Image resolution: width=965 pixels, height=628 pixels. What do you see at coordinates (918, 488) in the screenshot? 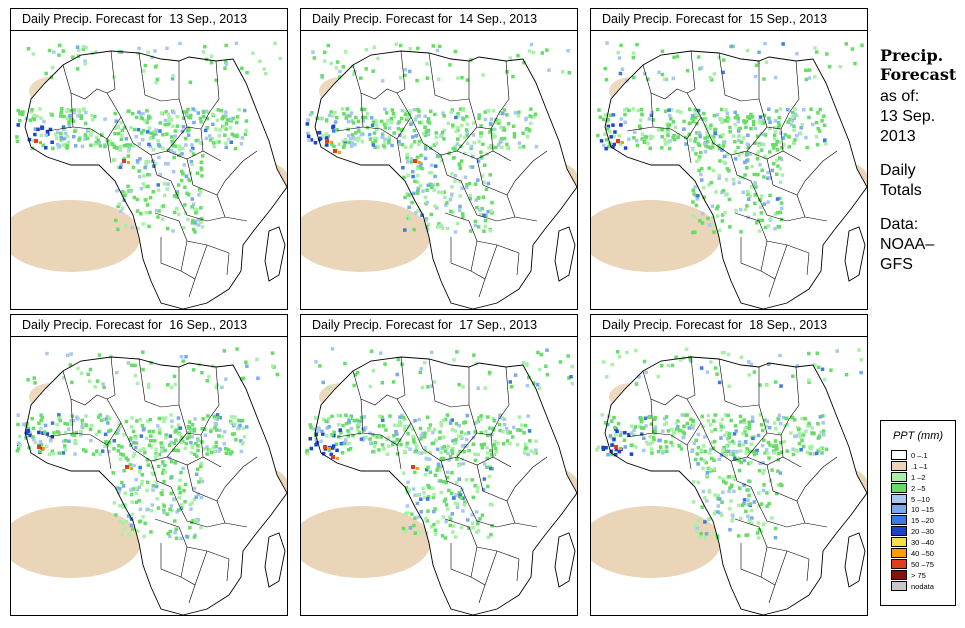
I see `legend-item: 2 –5` at bounding box center [918, 488].